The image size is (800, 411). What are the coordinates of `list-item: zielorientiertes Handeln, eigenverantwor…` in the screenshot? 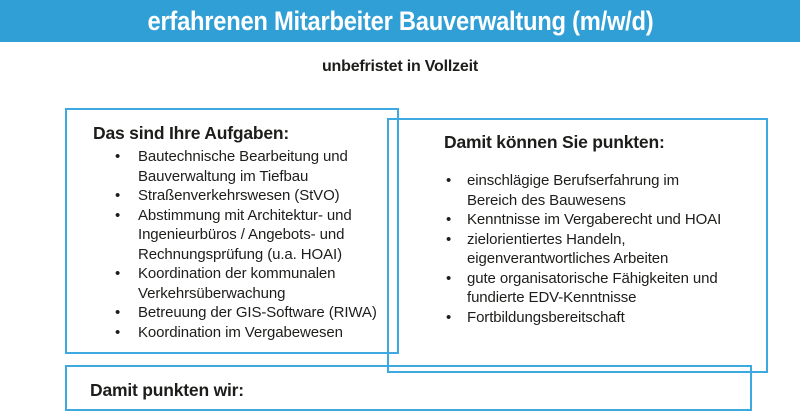 It's located at (606, 249).